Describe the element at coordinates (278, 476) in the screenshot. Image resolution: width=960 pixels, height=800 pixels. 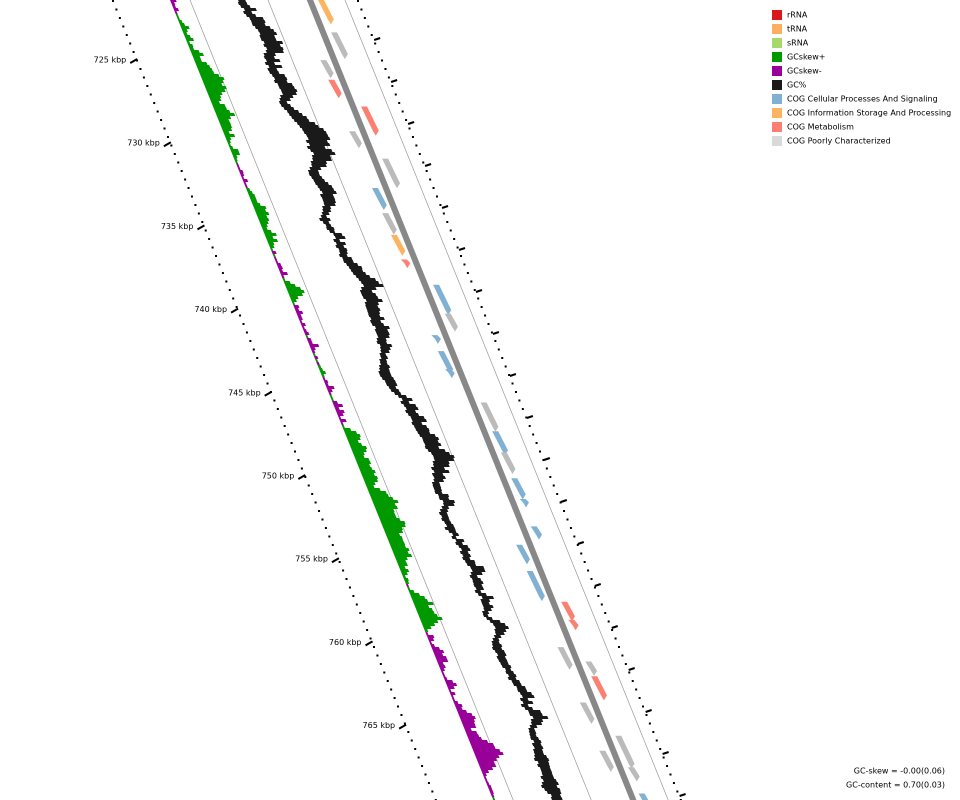
I see `ruler-label: 750 kbp` at that location.